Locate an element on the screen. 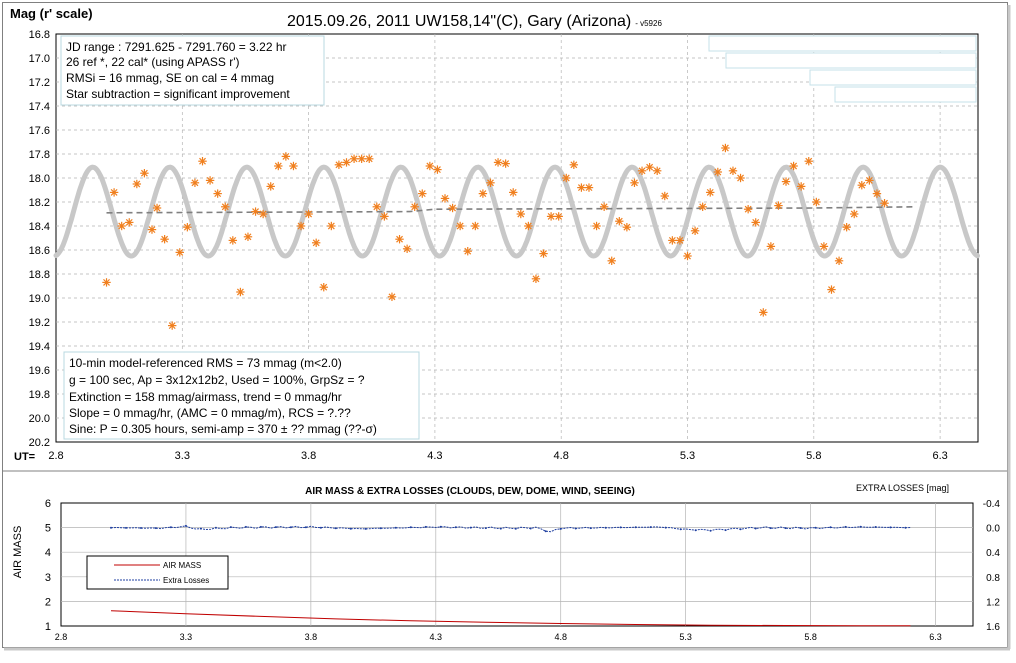 Image resolution: width=1016 pixels, height=663 pixels. info-box-top-frame is located at coordinates (192, 70).